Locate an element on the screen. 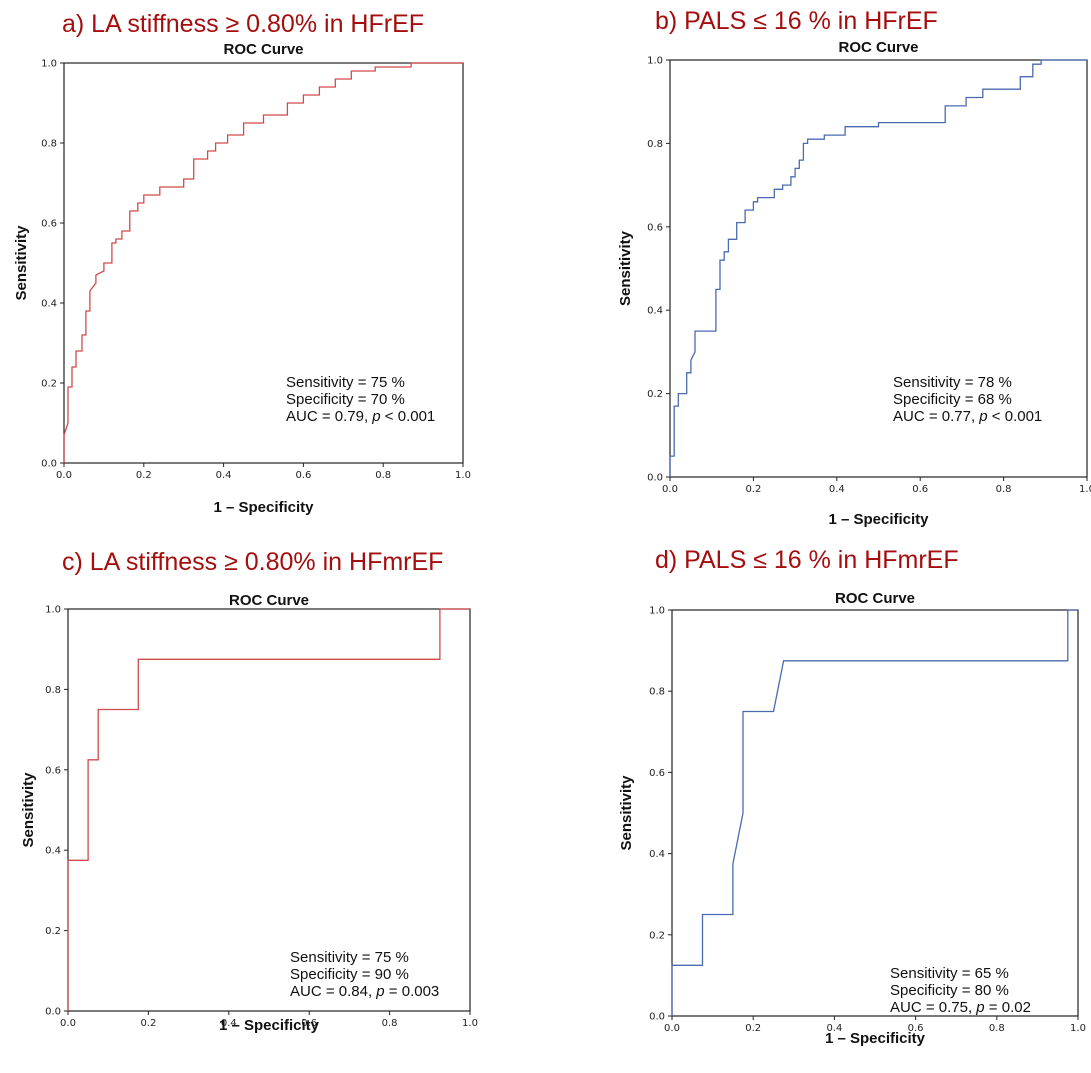 The width and height of the screenshot is (1091, 1073). auc-stat: AUC = 0.79, p < 0.001 is located at coordinates (360, 416).